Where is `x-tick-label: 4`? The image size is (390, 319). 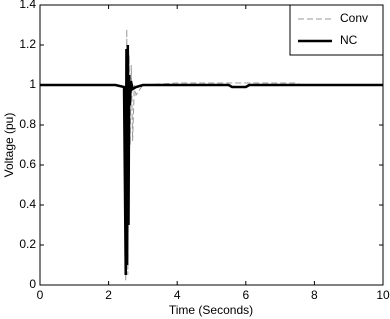
x-tick-label: 4 is located at coordinates (177, 295).